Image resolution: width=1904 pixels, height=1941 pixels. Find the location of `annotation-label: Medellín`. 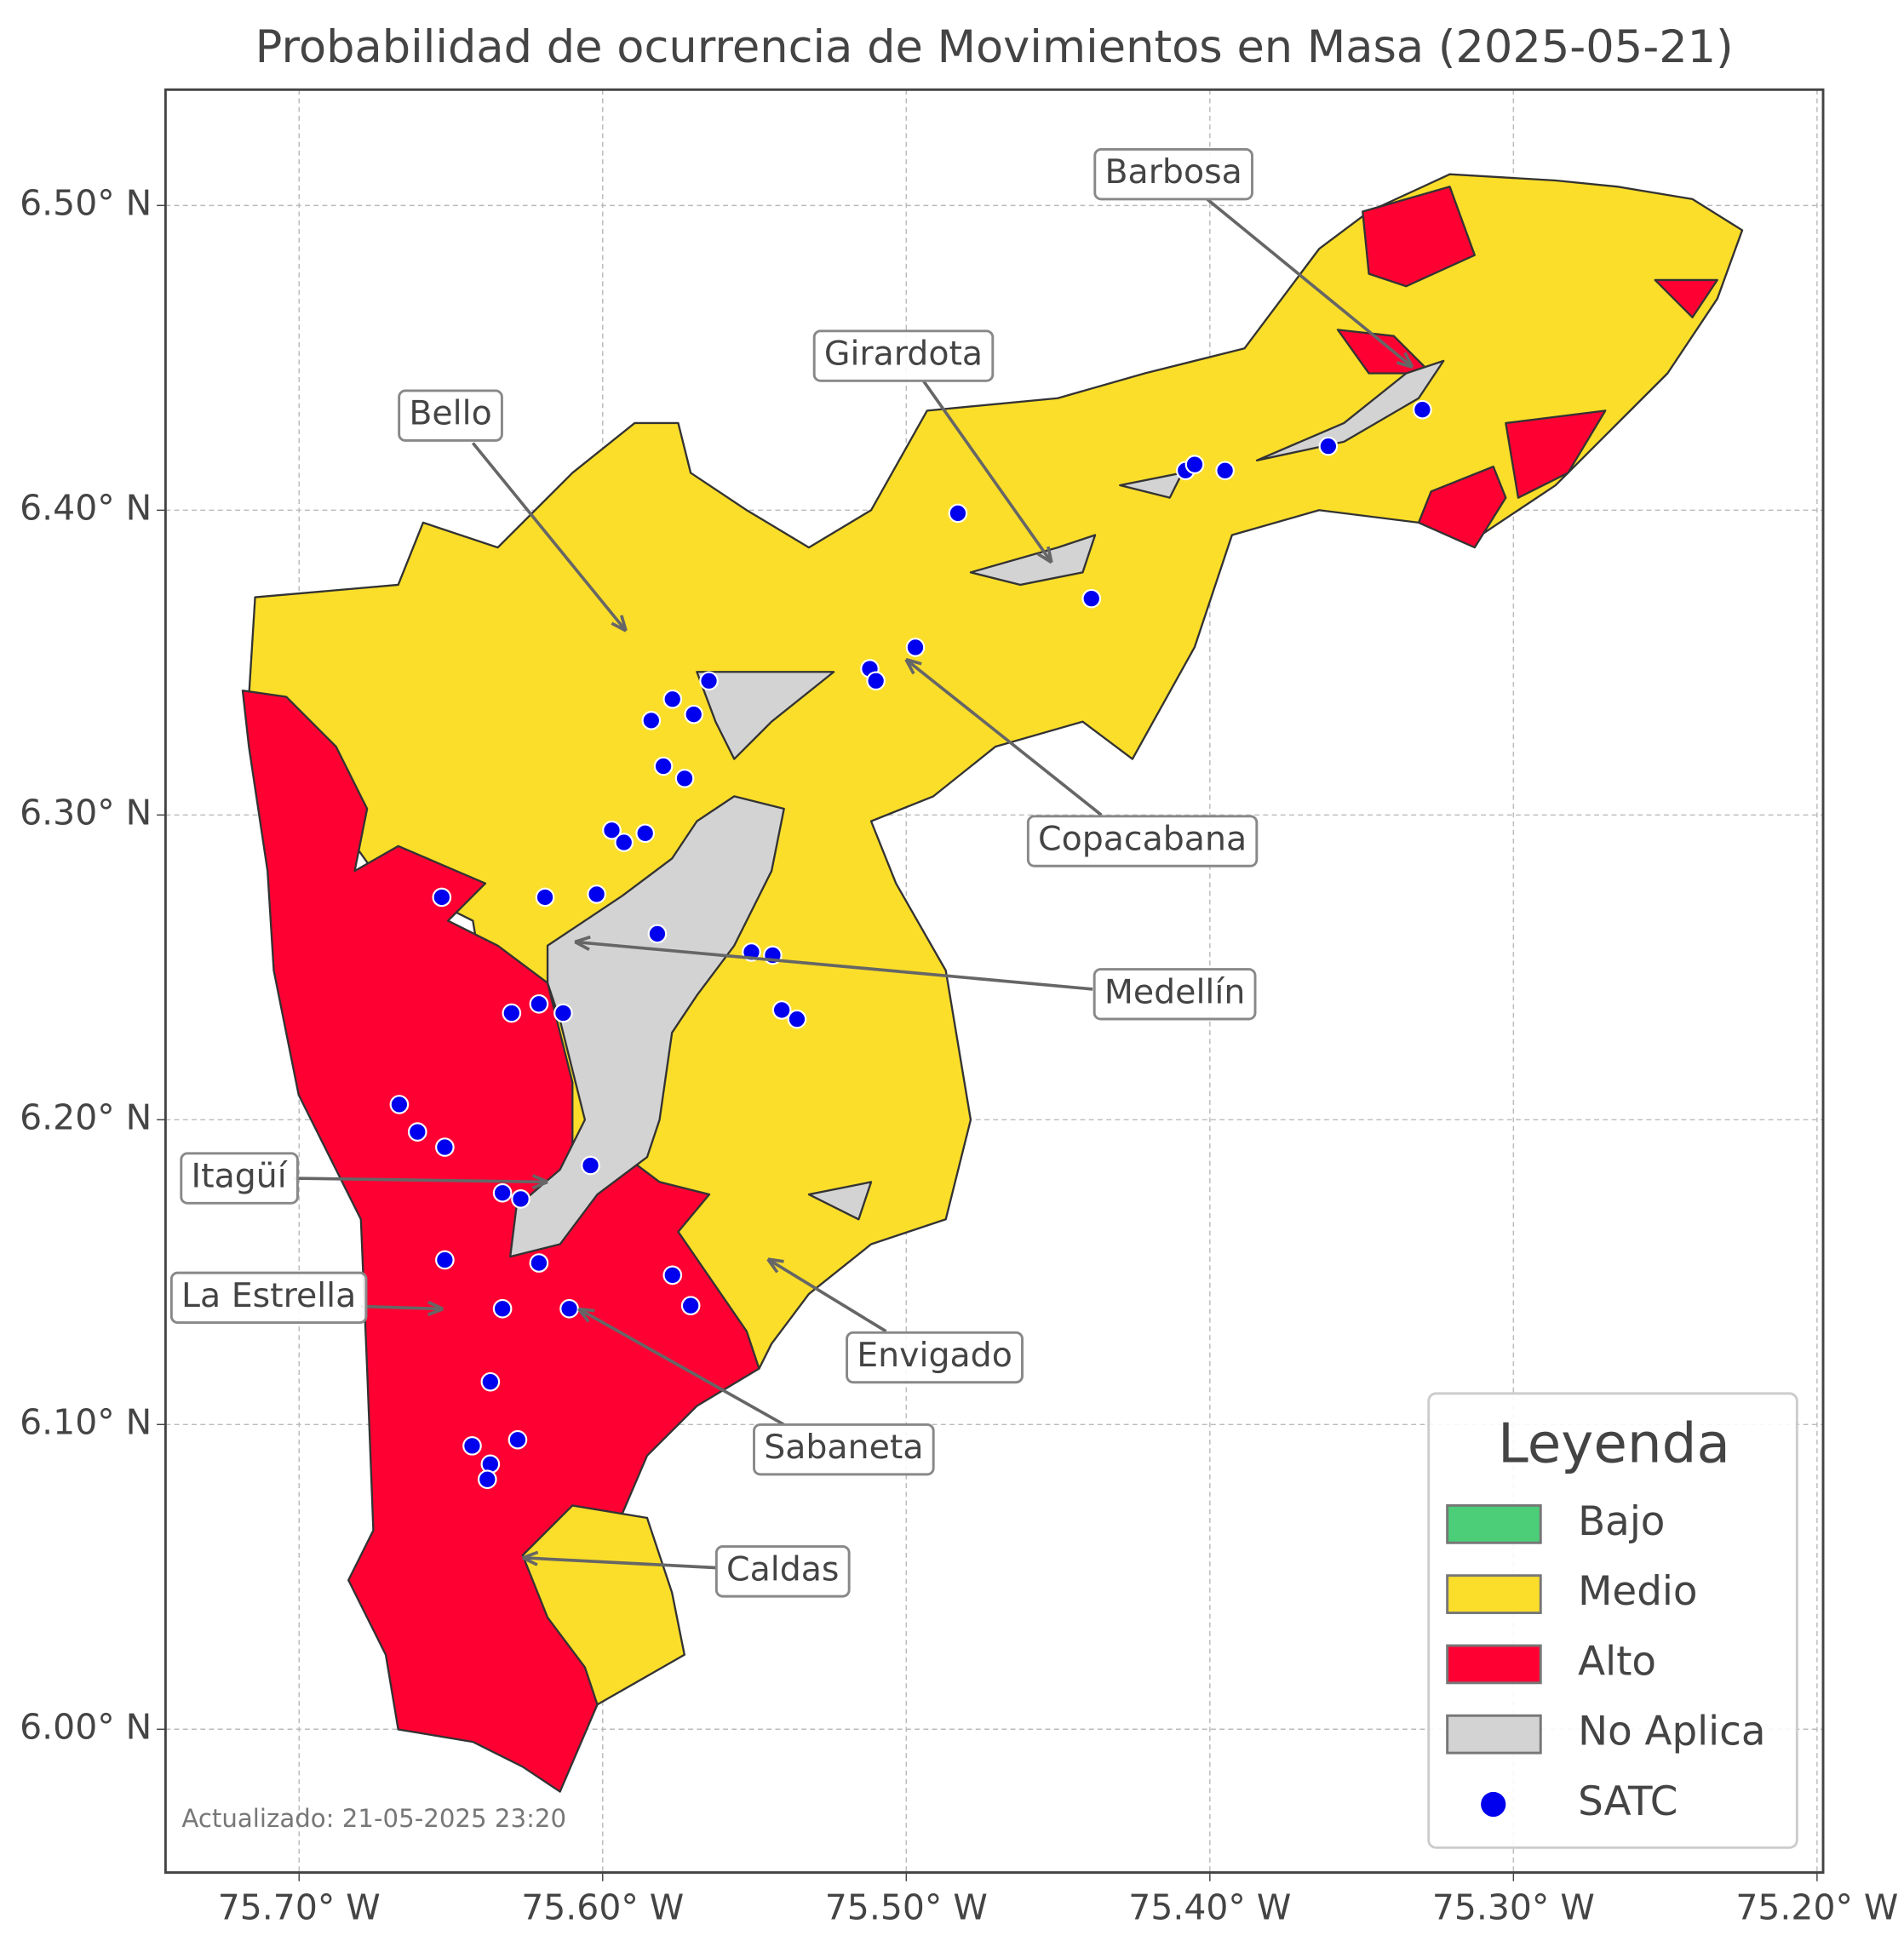

annotation-label: Medellín is located at coordinates (1175, 991).